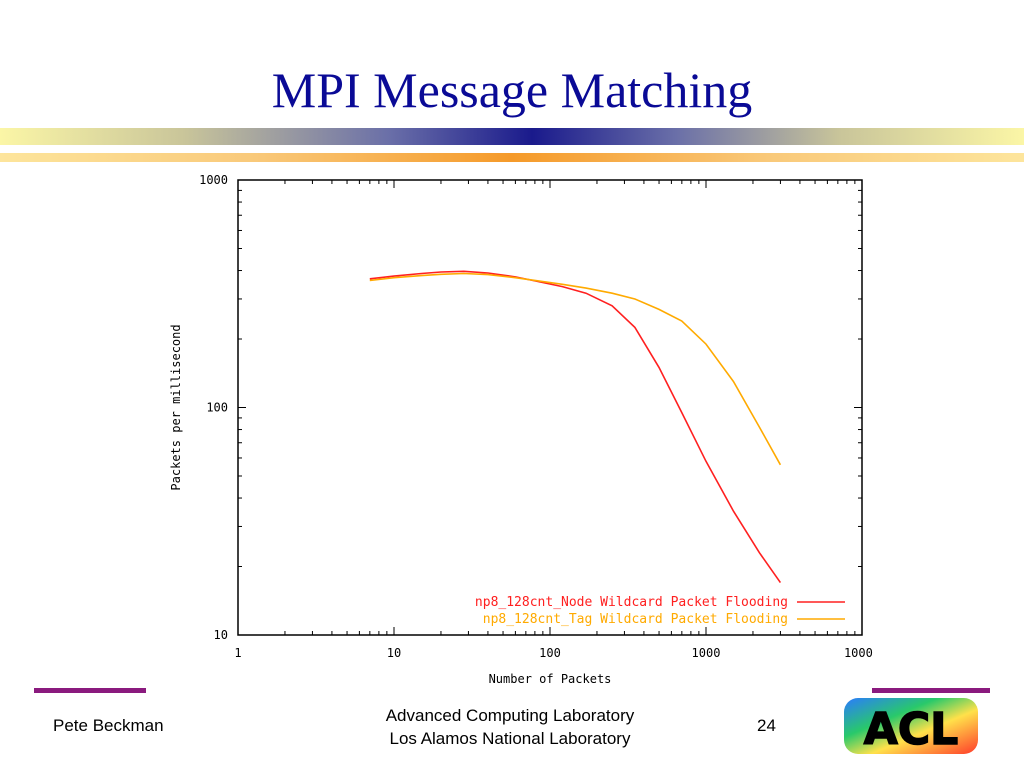 The width and height of the screenshot is (1024, 768). What do you see at coordinates (213, 180) in the screenshot?
I see `y-tick-label: 1000` at bounding box center [213, 180].